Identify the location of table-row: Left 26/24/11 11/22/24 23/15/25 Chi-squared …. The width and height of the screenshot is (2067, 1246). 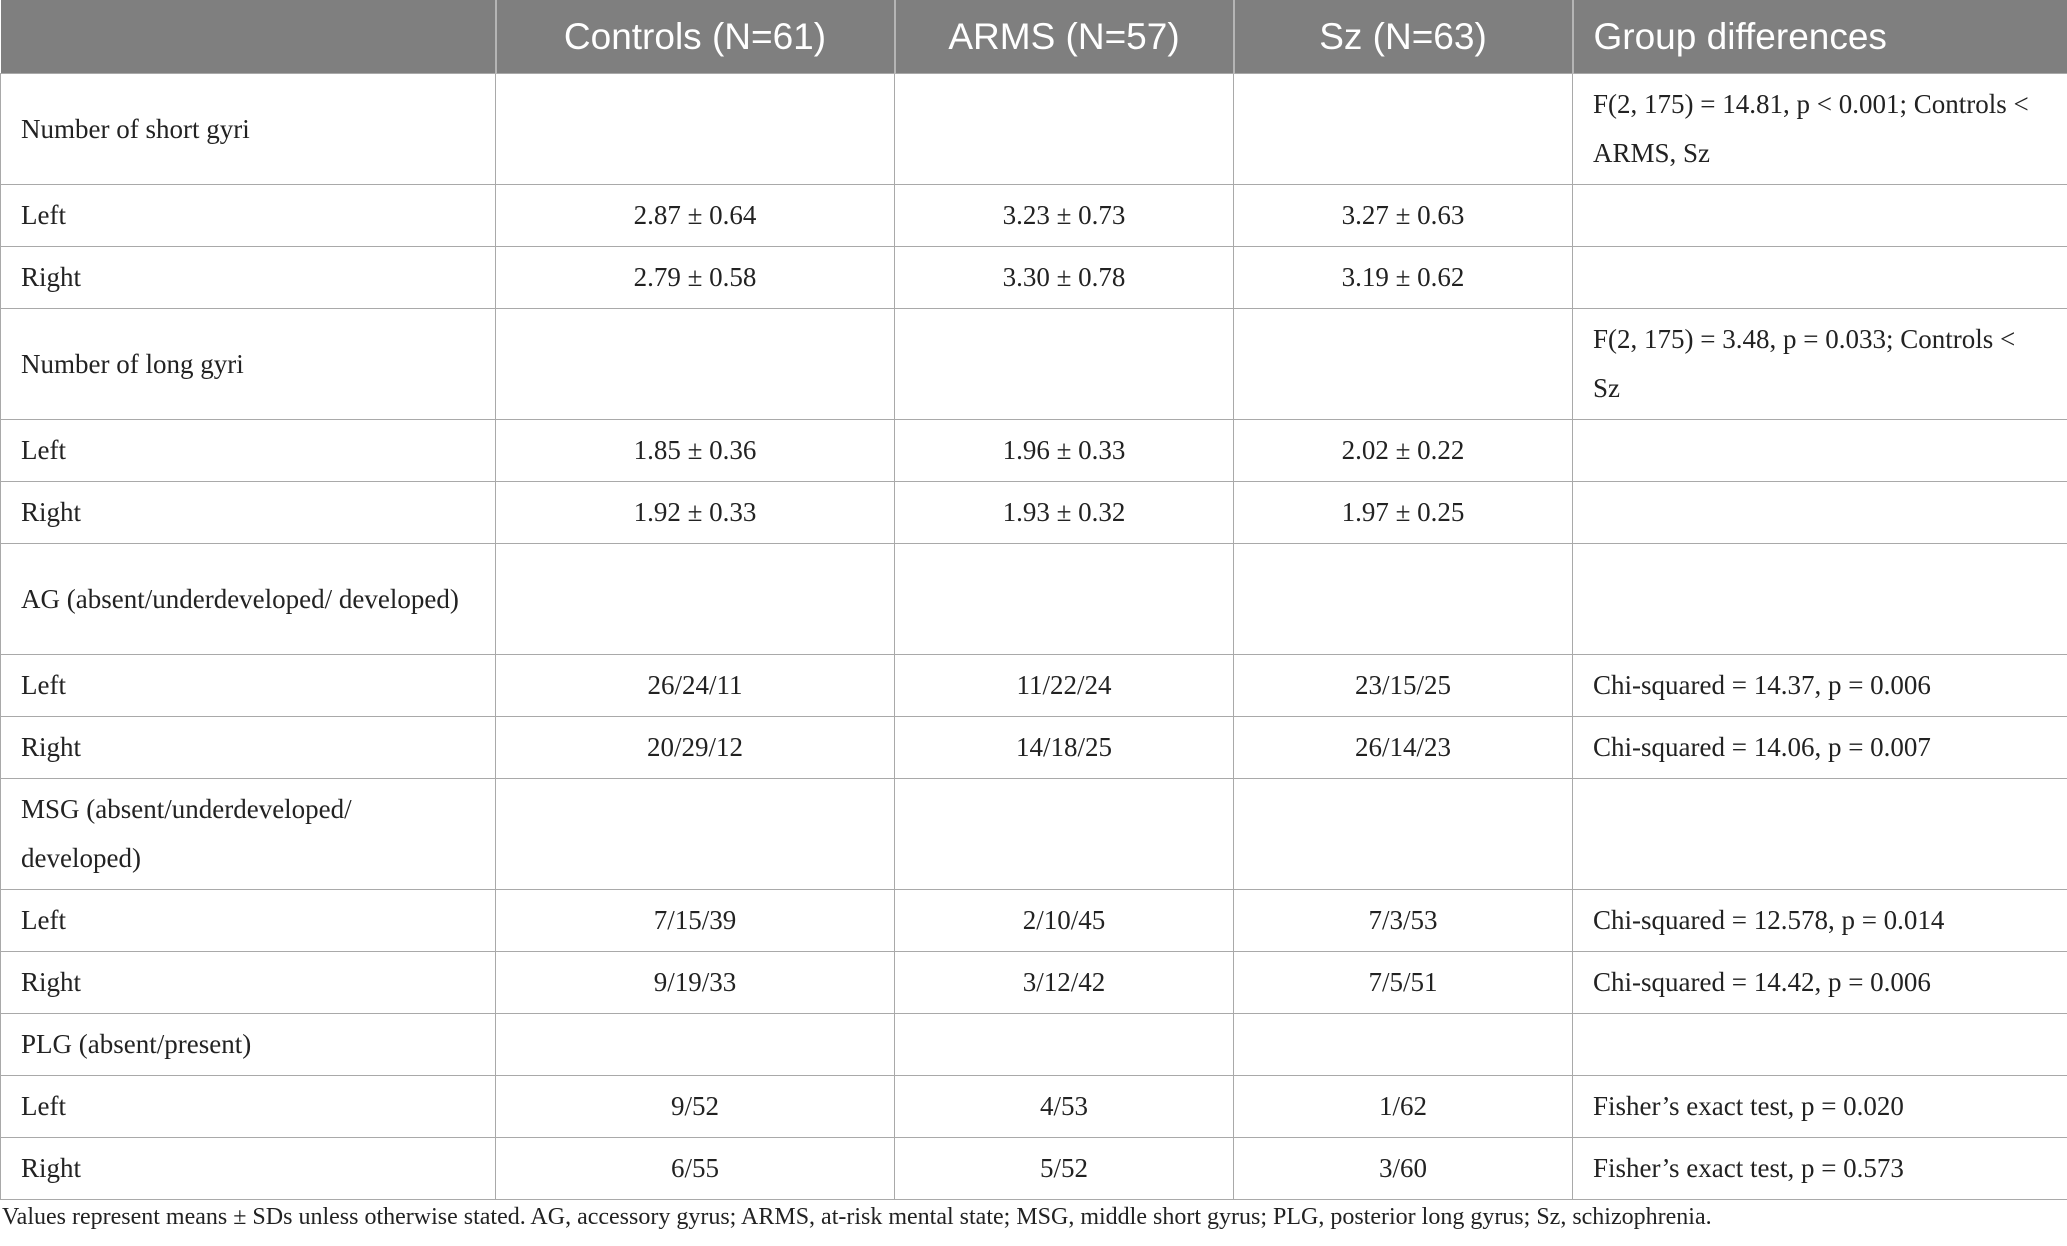
(1033, 685).